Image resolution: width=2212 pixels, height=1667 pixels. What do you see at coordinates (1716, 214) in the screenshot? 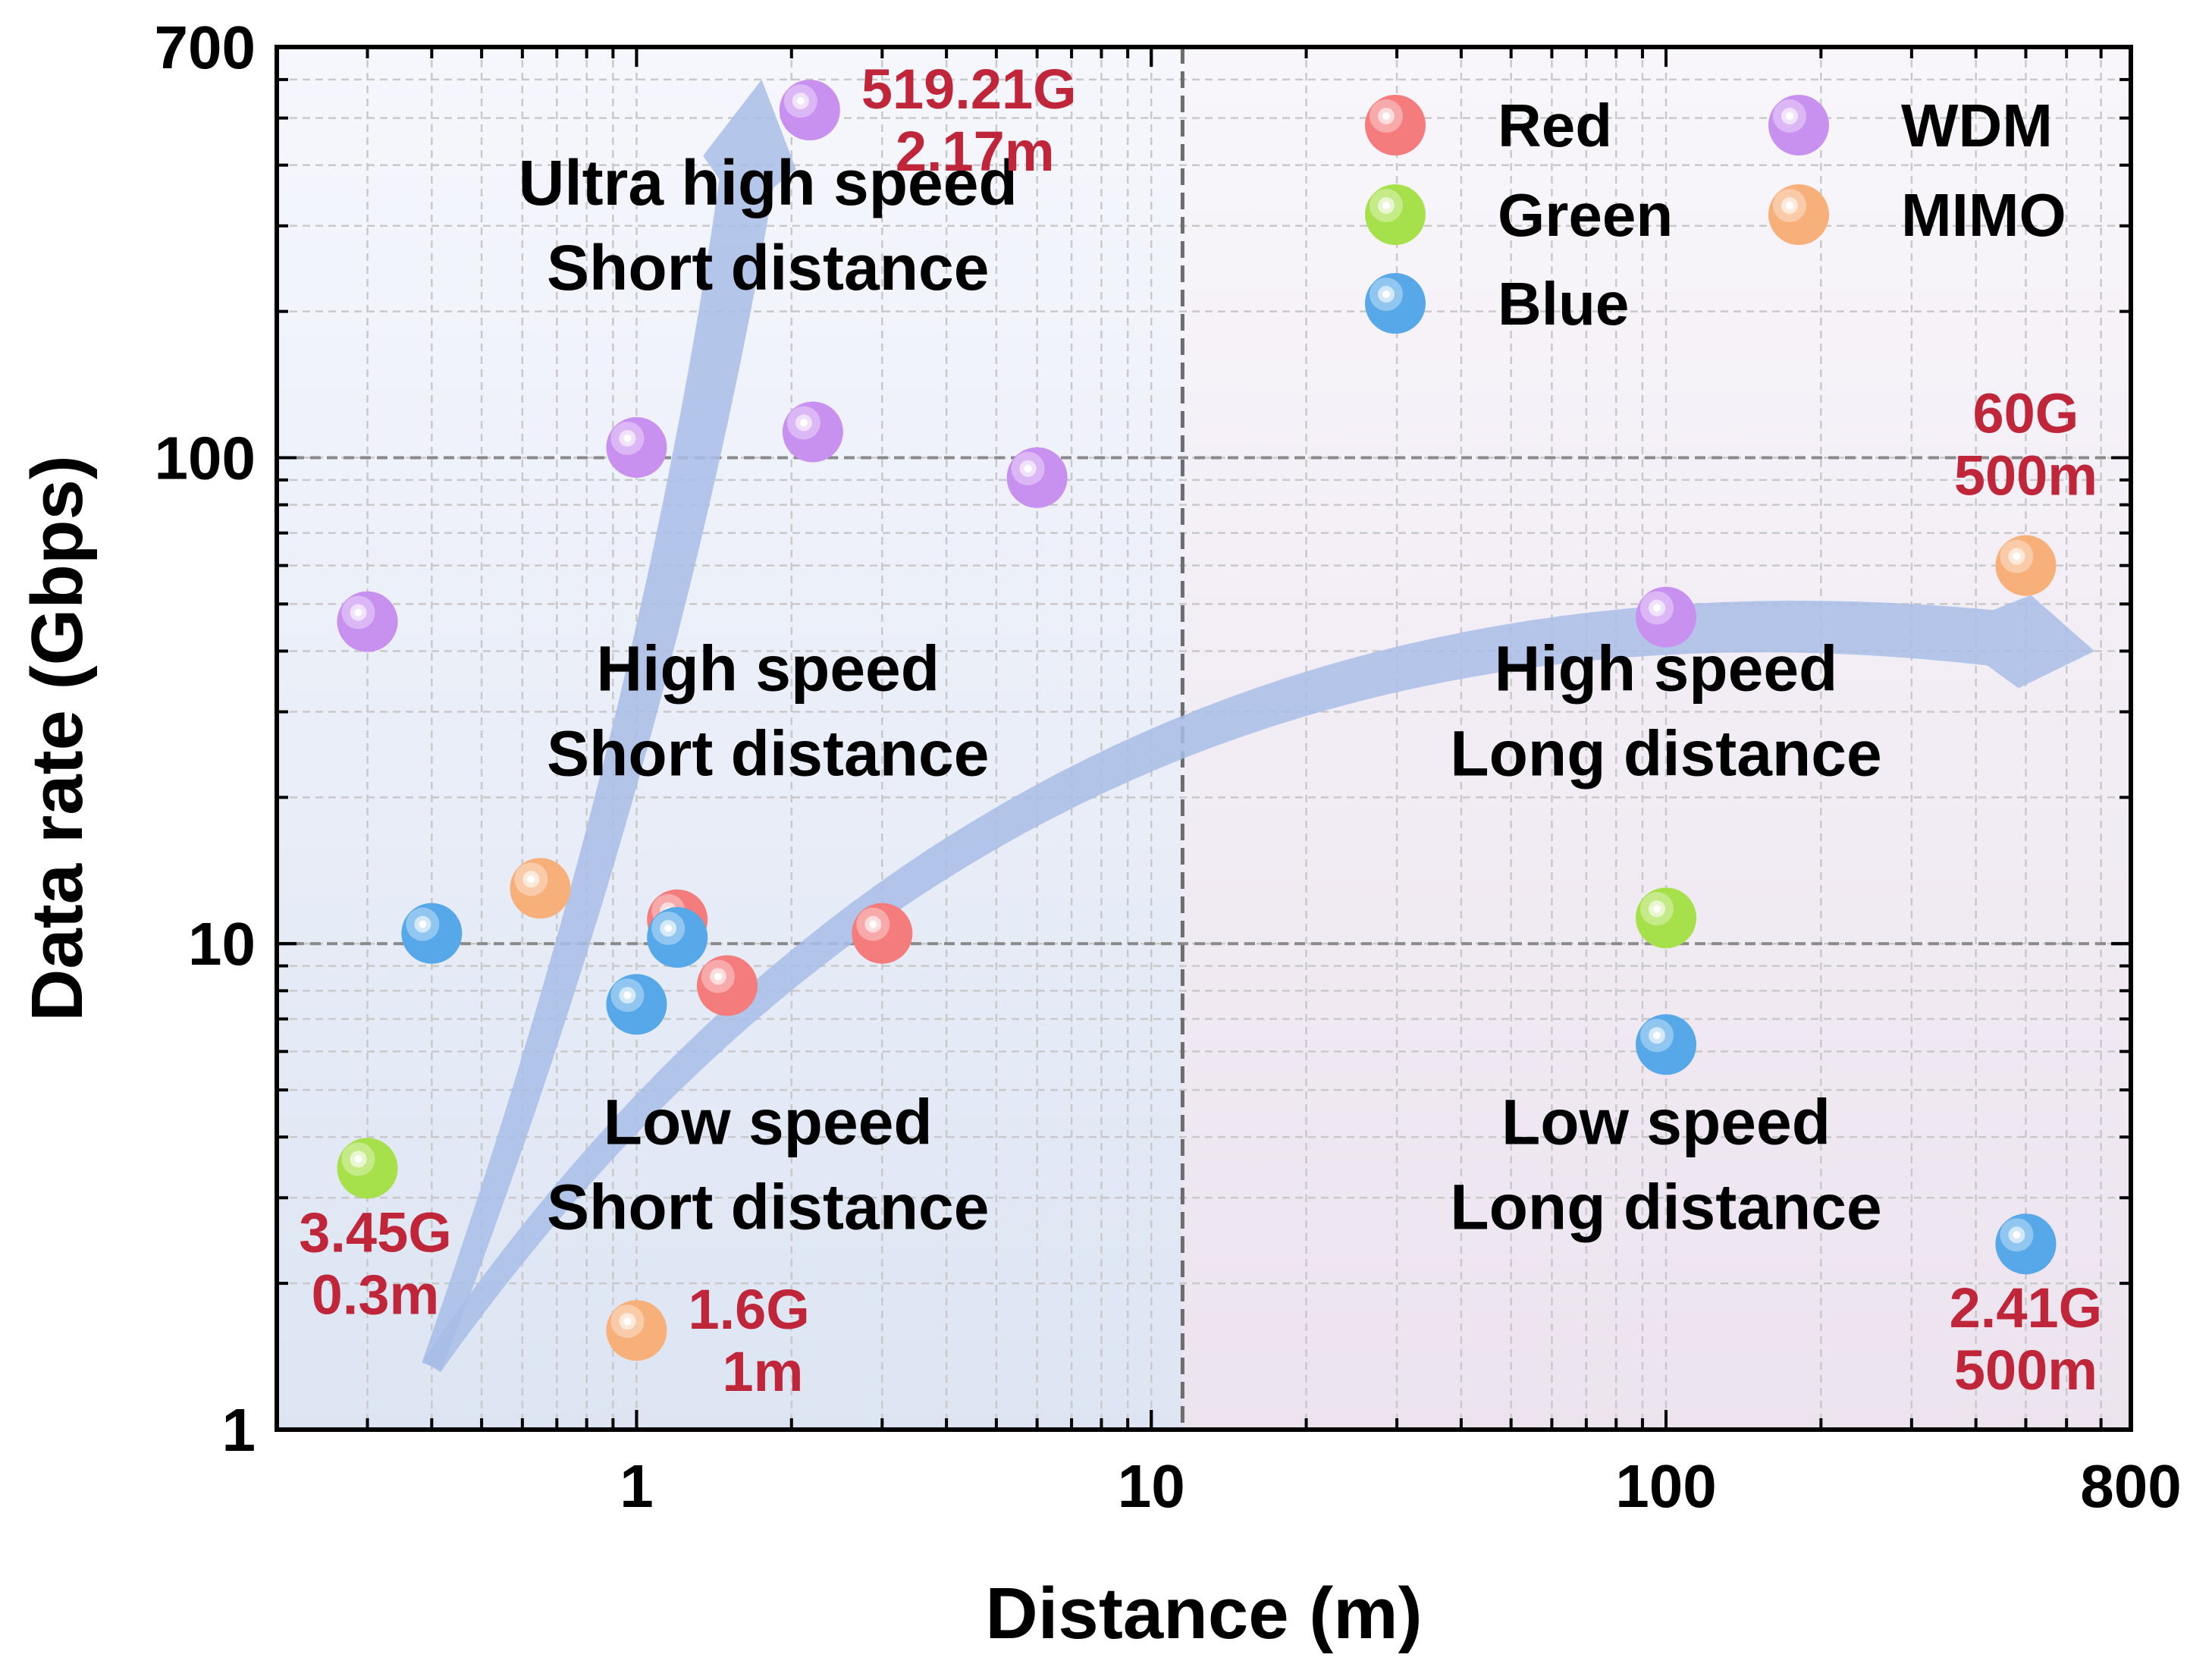
I see `legend: Red Green Blue WDM MIMO` at bounding box center [1716, 214].